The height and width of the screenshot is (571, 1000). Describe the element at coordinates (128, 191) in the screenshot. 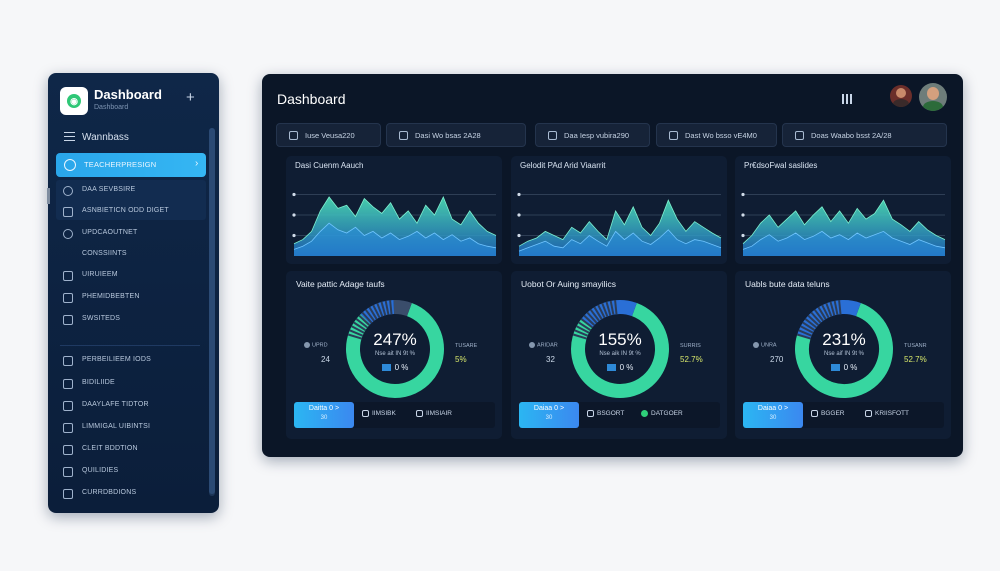

I see `sidebar-item: DAA SEVBSIRE` at that location.